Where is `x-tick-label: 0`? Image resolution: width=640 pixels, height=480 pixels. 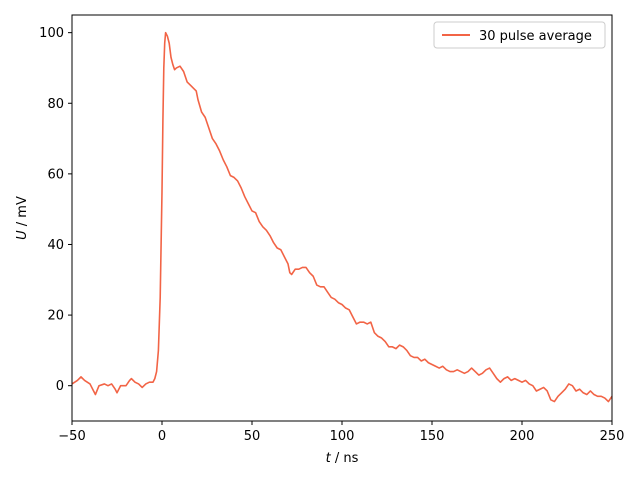
x-tick-label: 0 is located at coordinates (162, 436).